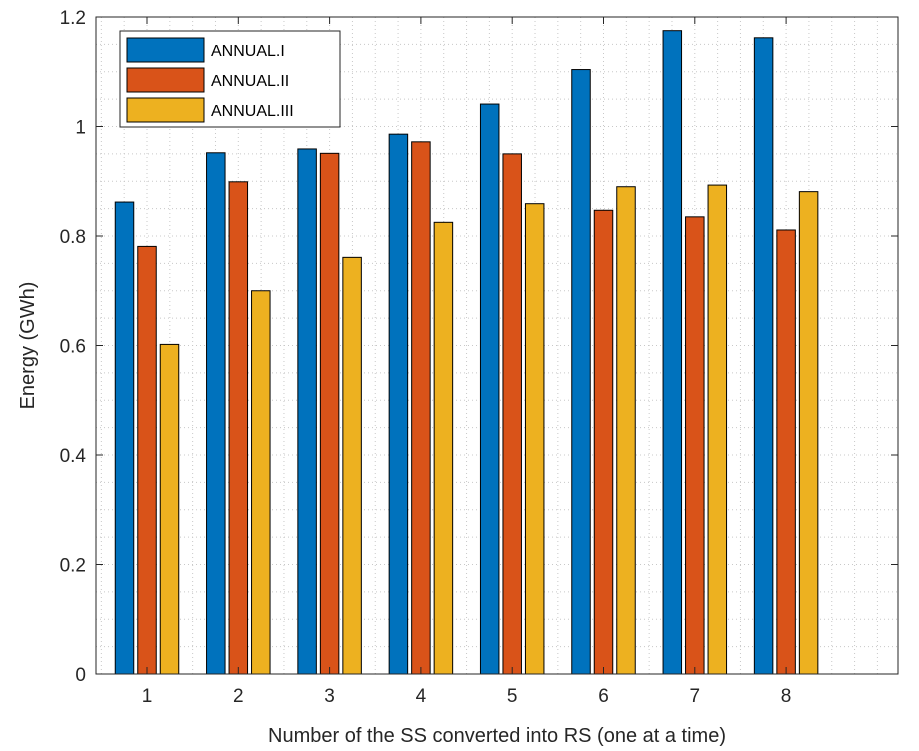  Describe the element at coordinates (421, 696) in the screenshot. I see `x-tick-label: 4` at that location.